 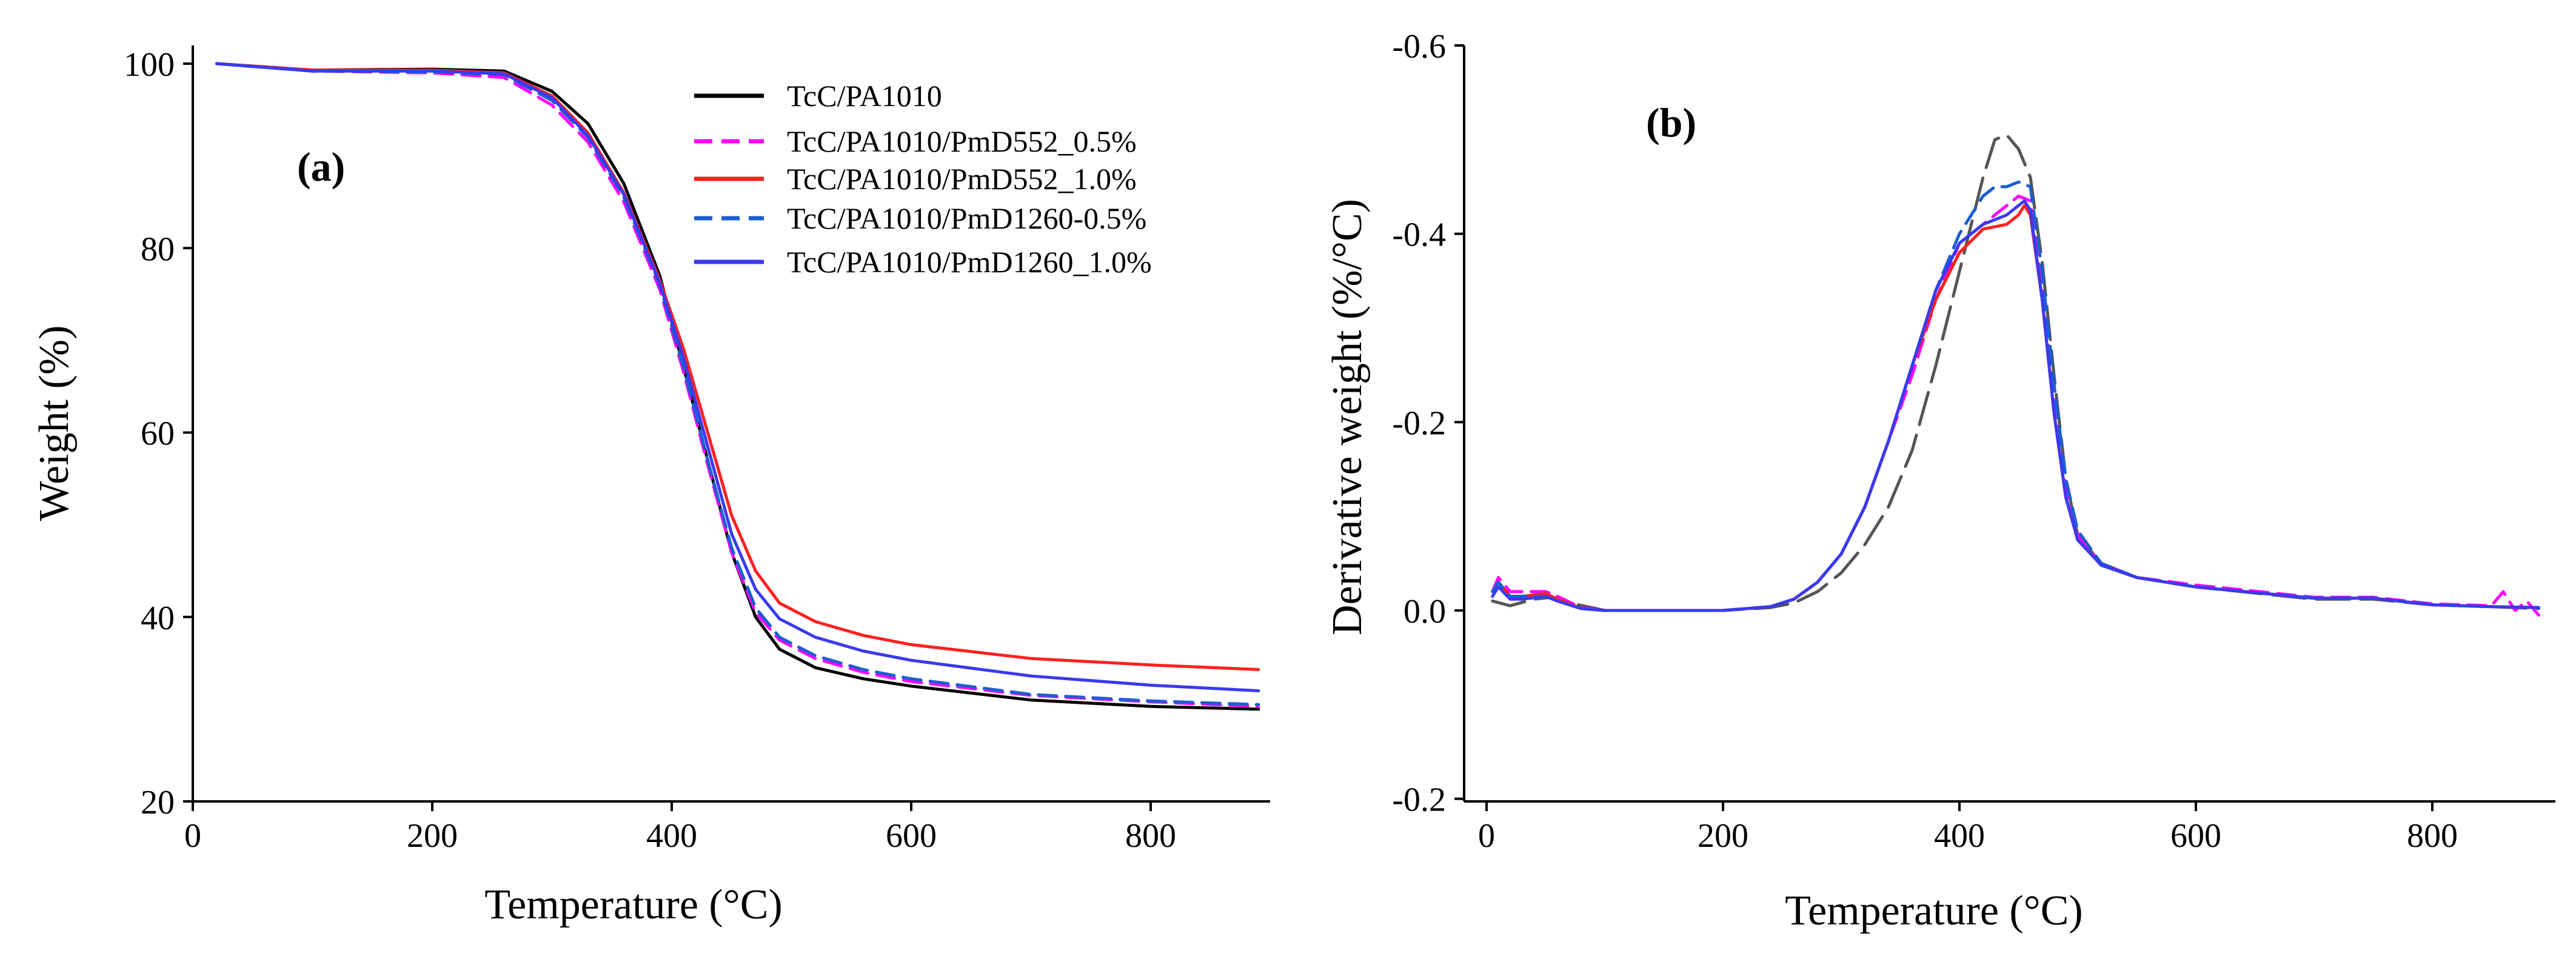 I want to click on legend-item: TcC/PA1010, so click(x=818, y=96).